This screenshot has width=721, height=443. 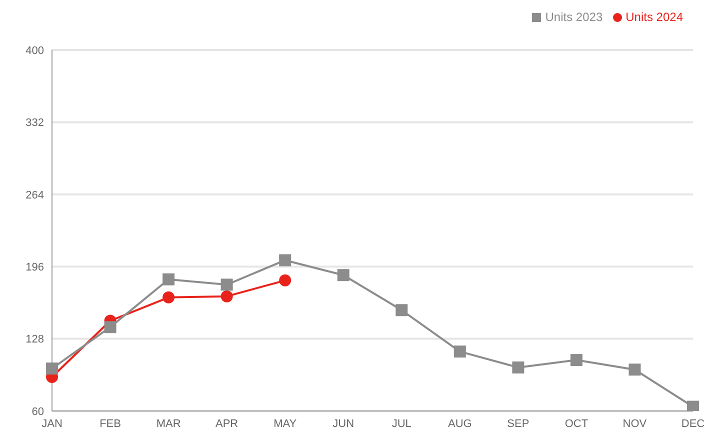 What do you see at coordinates (635, 424) in the screenshot?
I see `x-tick-label: NOV` at bounding box center [635, 424].